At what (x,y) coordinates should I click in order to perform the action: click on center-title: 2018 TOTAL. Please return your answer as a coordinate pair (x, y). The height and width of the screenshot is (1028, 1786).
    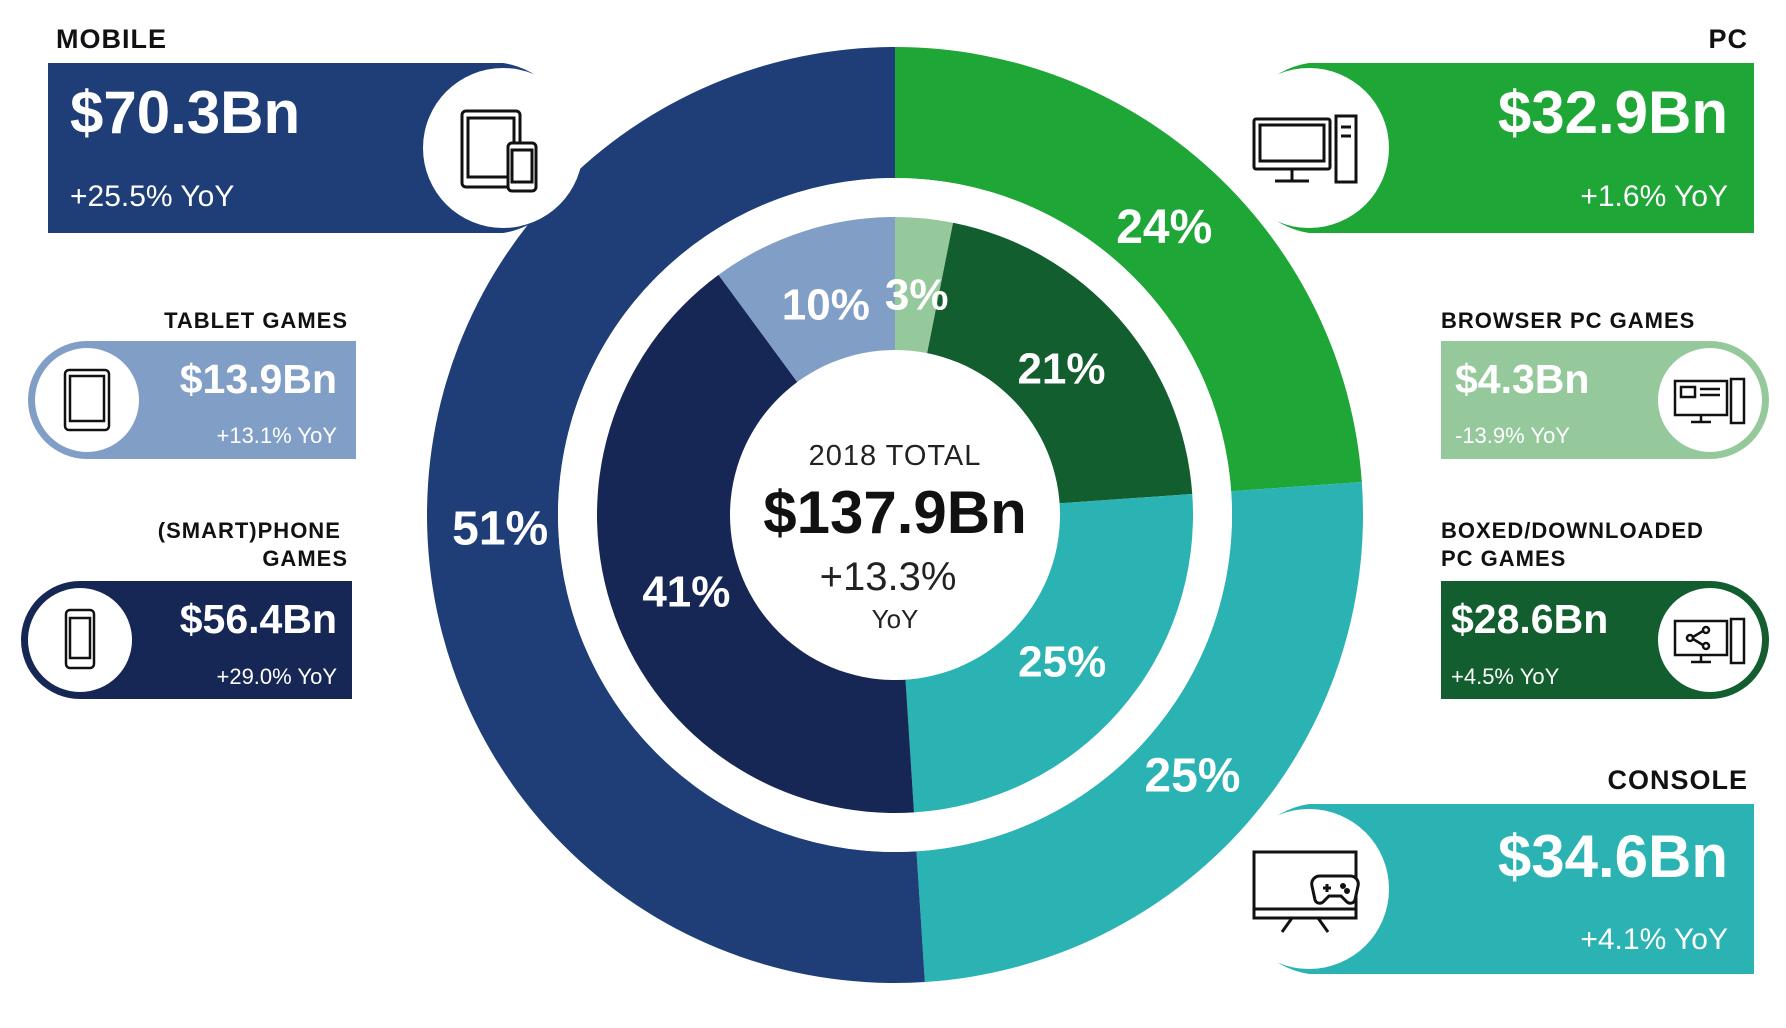
    Looking at the image, I should click on (895, 456).